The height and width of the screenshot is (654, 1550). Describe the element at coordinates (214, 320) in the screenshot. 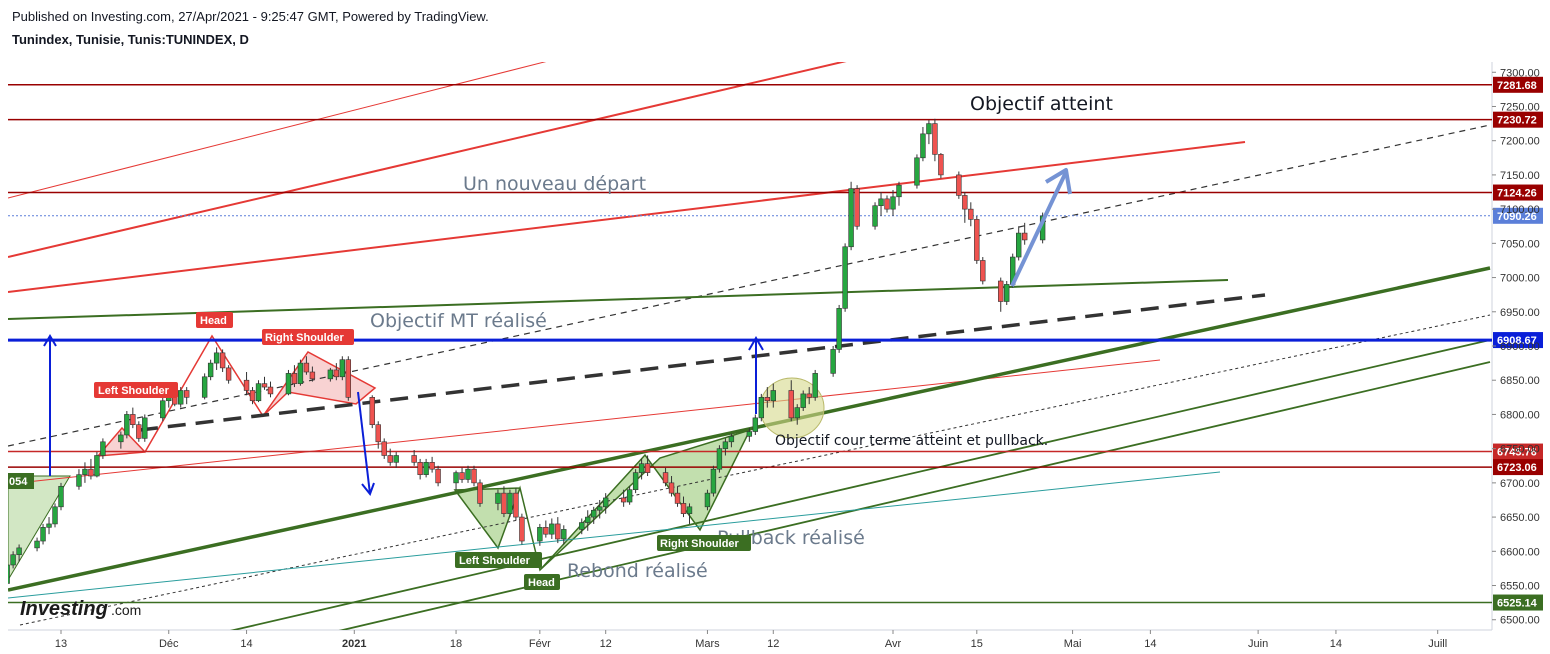

I see `tag-head-top: Head` at that location.